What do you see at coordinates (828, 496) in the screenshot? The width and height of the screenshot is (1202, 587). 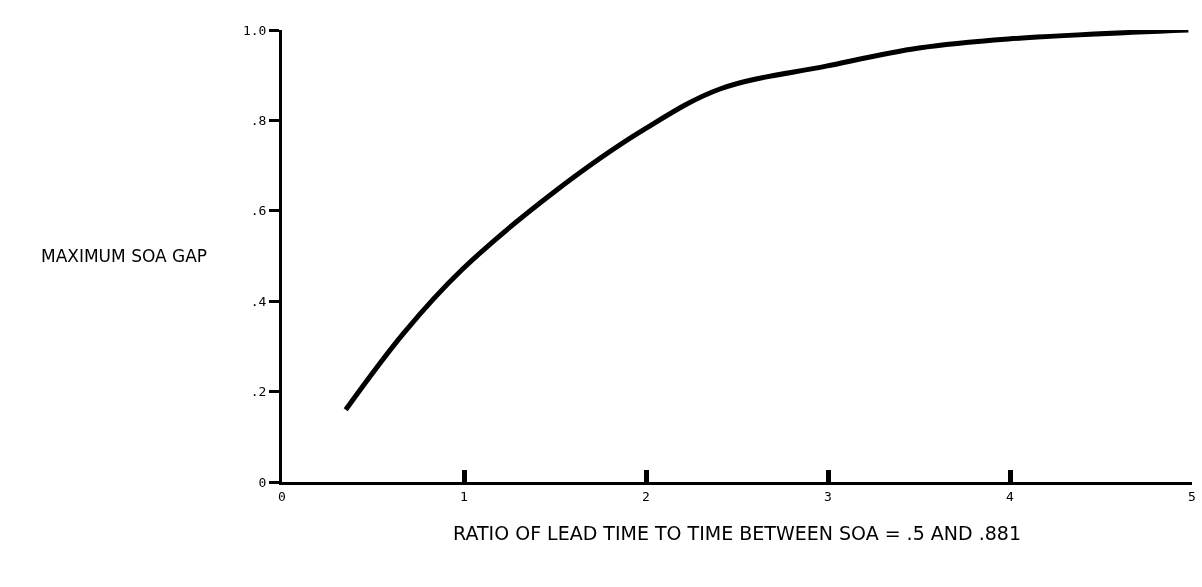 I see `x-tick-label: 3` at bounding box center [828, 496].